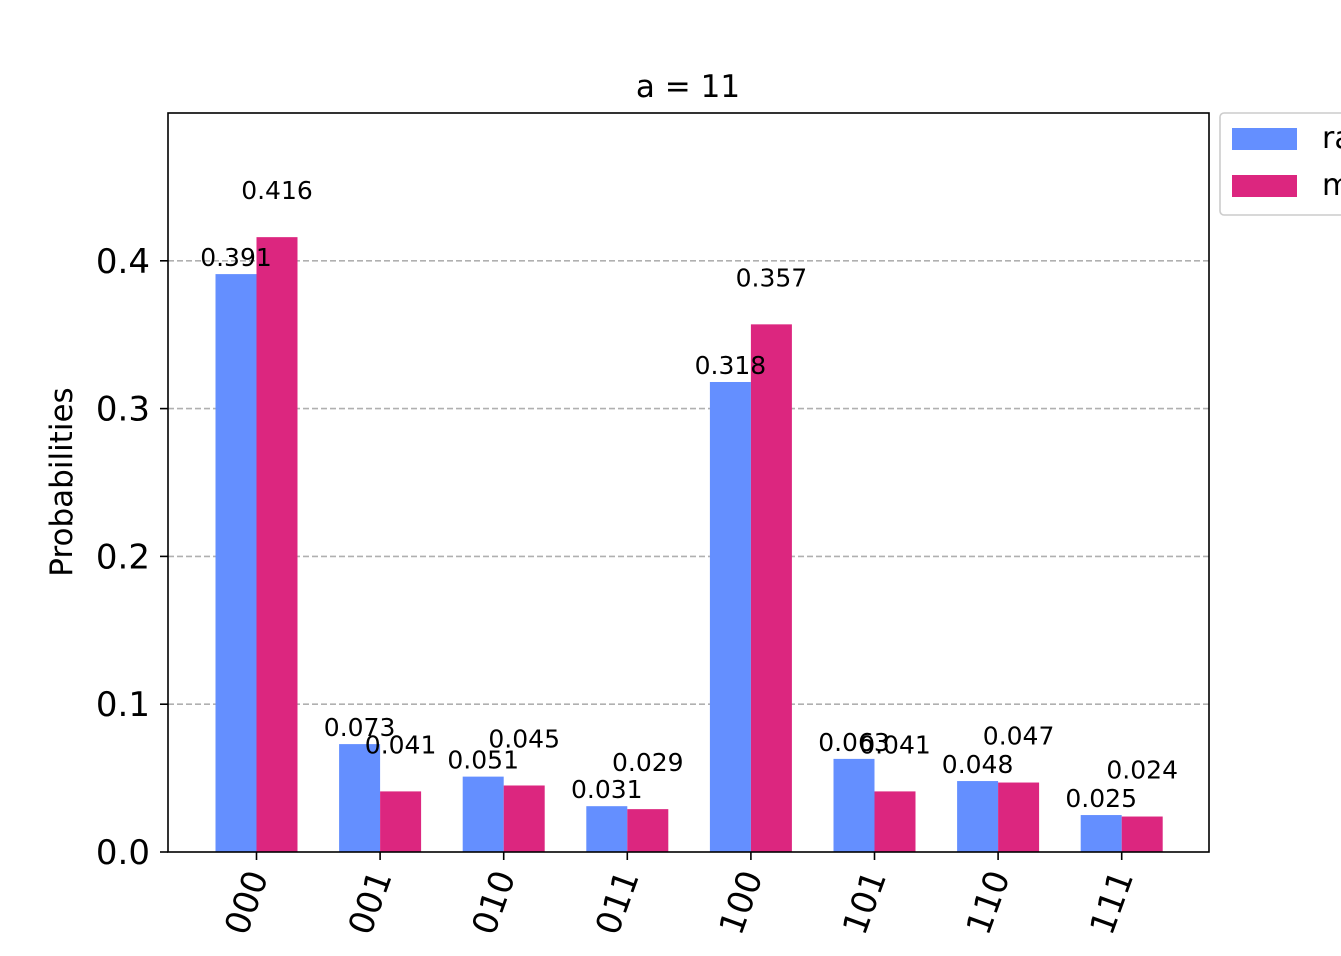  Describe the element at coordinates (978, 764) in the screenshot. I see `value-label-ra-110: 0.048` at that location.